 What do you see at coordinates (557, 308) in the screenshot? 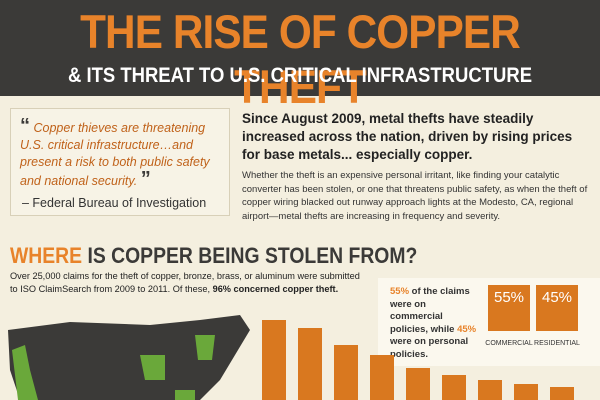
I see `residential-box: 45%` at bounding box center [557, 308].